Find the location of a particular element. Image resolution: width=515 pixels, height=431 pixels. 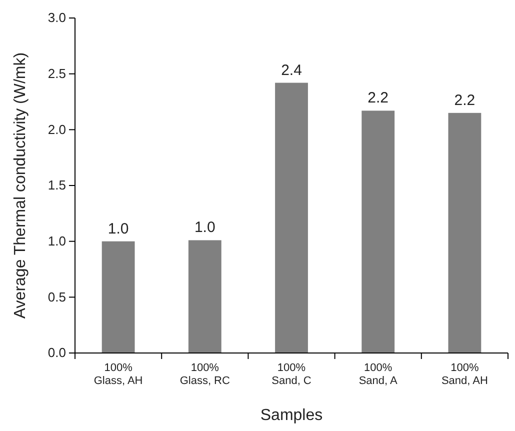

y-tick-label: 2.0 is located at coordinates (57, 129).